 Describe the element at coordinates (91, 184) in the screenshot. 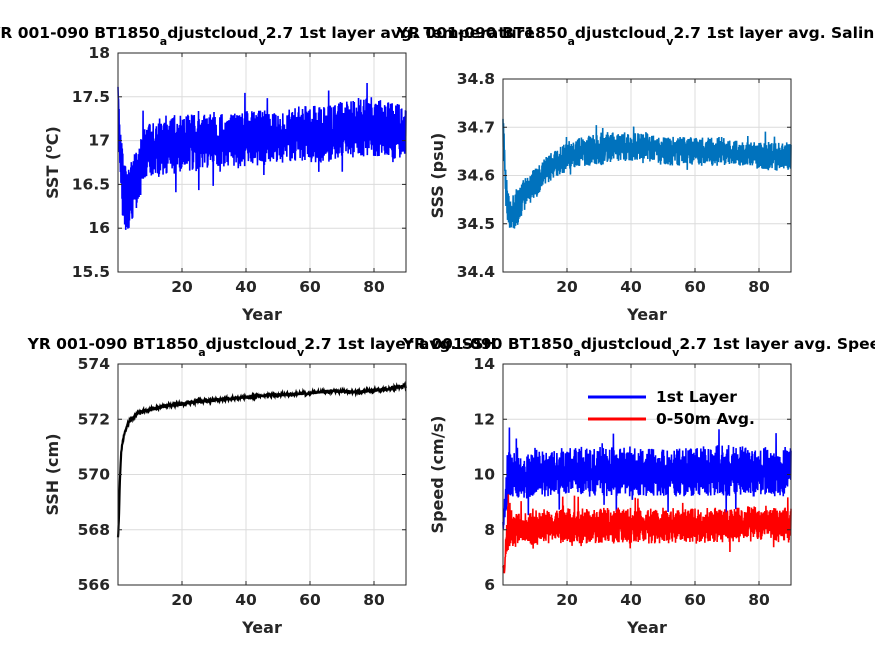

I see `y-tick-label: 16.5` at that location.